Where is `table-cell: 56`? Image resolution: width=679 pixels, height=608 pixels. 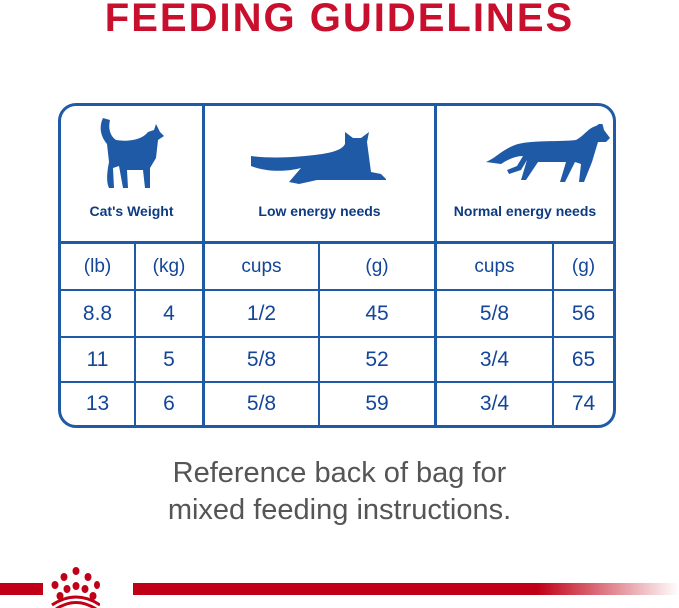 table-cell: 56 is located at coordinates (583, 313).